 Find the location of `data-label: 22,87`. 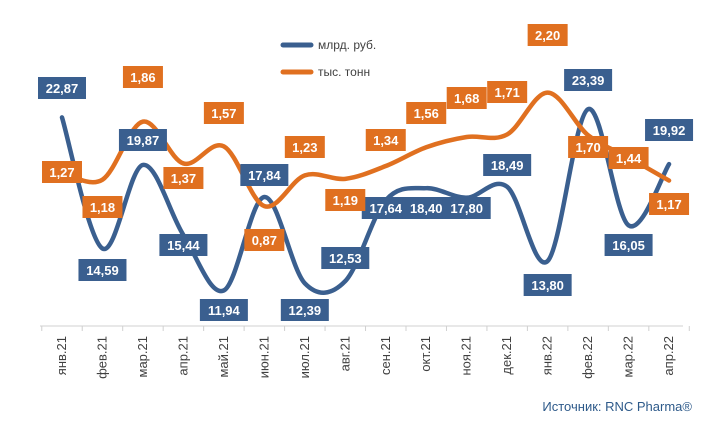

data-label: 22,87 is located at coordinates (62, 88).